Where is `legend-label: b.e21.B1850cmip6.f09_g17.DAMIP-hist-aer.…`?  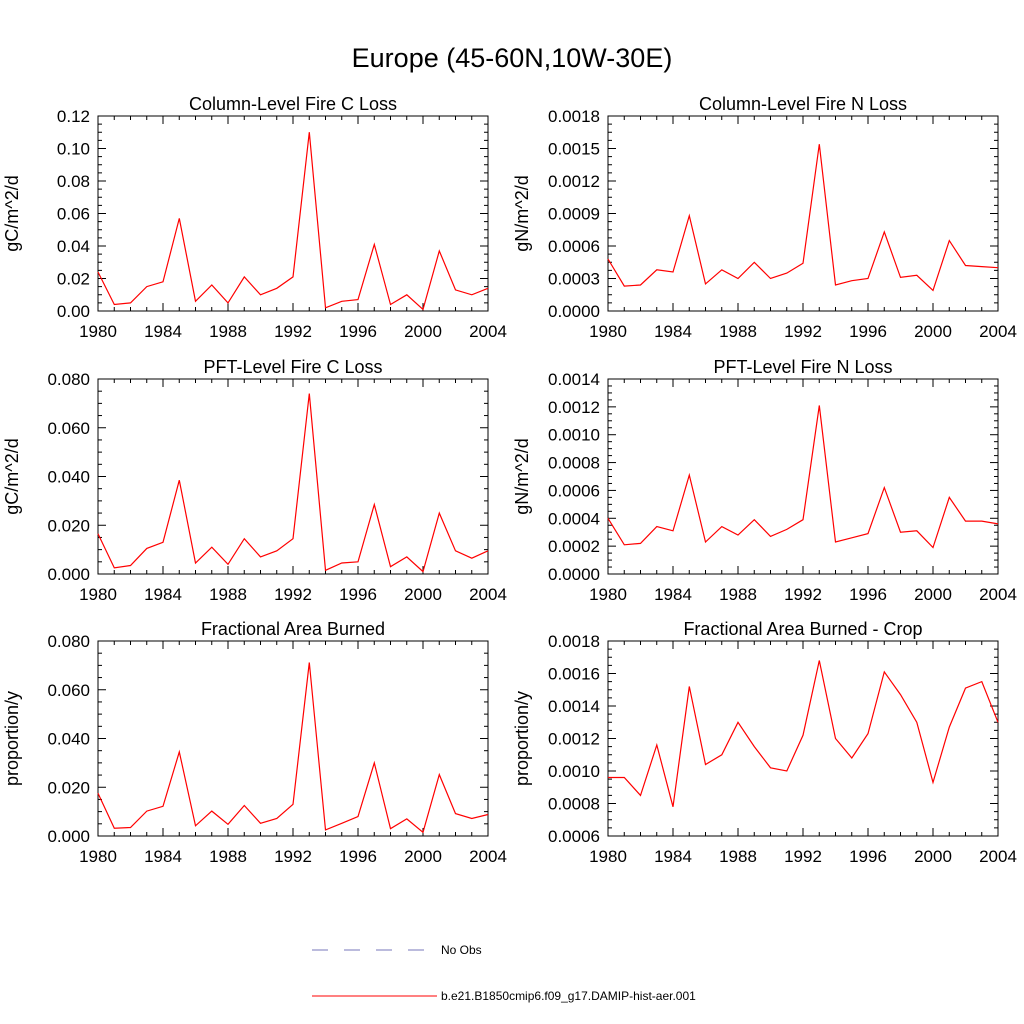
legend-label: b.e21.B1850cmip6.f09_g17.DAMIP-hist-aer.… is located at coordinates (568, 996).